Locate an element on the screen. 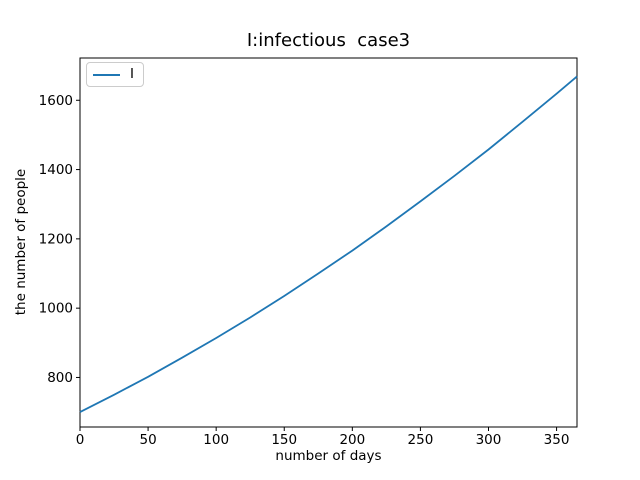 This screenshot has height=480, width=640. legend: I is located at coordinates (115, 74).